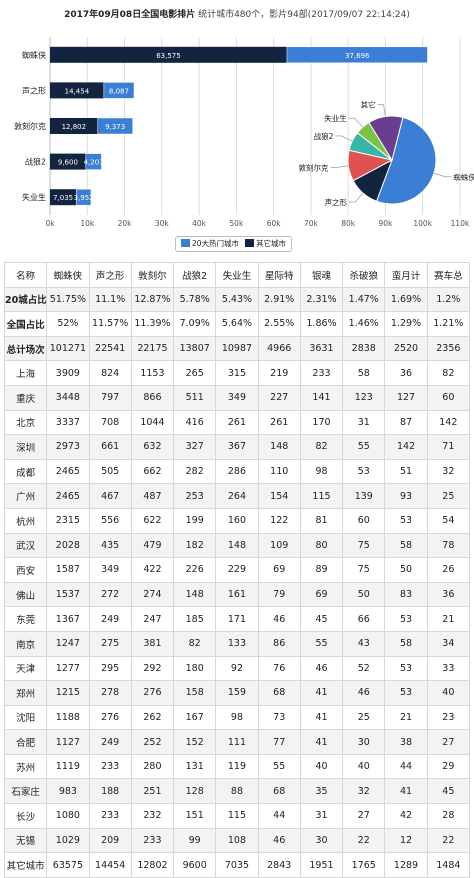  I want to click on table-cell: 12802, so click(152, 865).